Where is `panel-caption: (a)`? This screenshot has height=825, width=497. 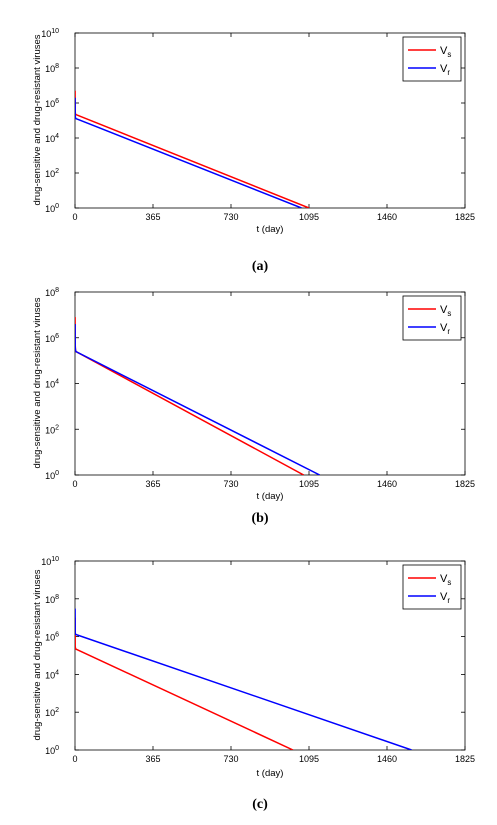 panel-caption: (a) is located at coordinates (260, 266).